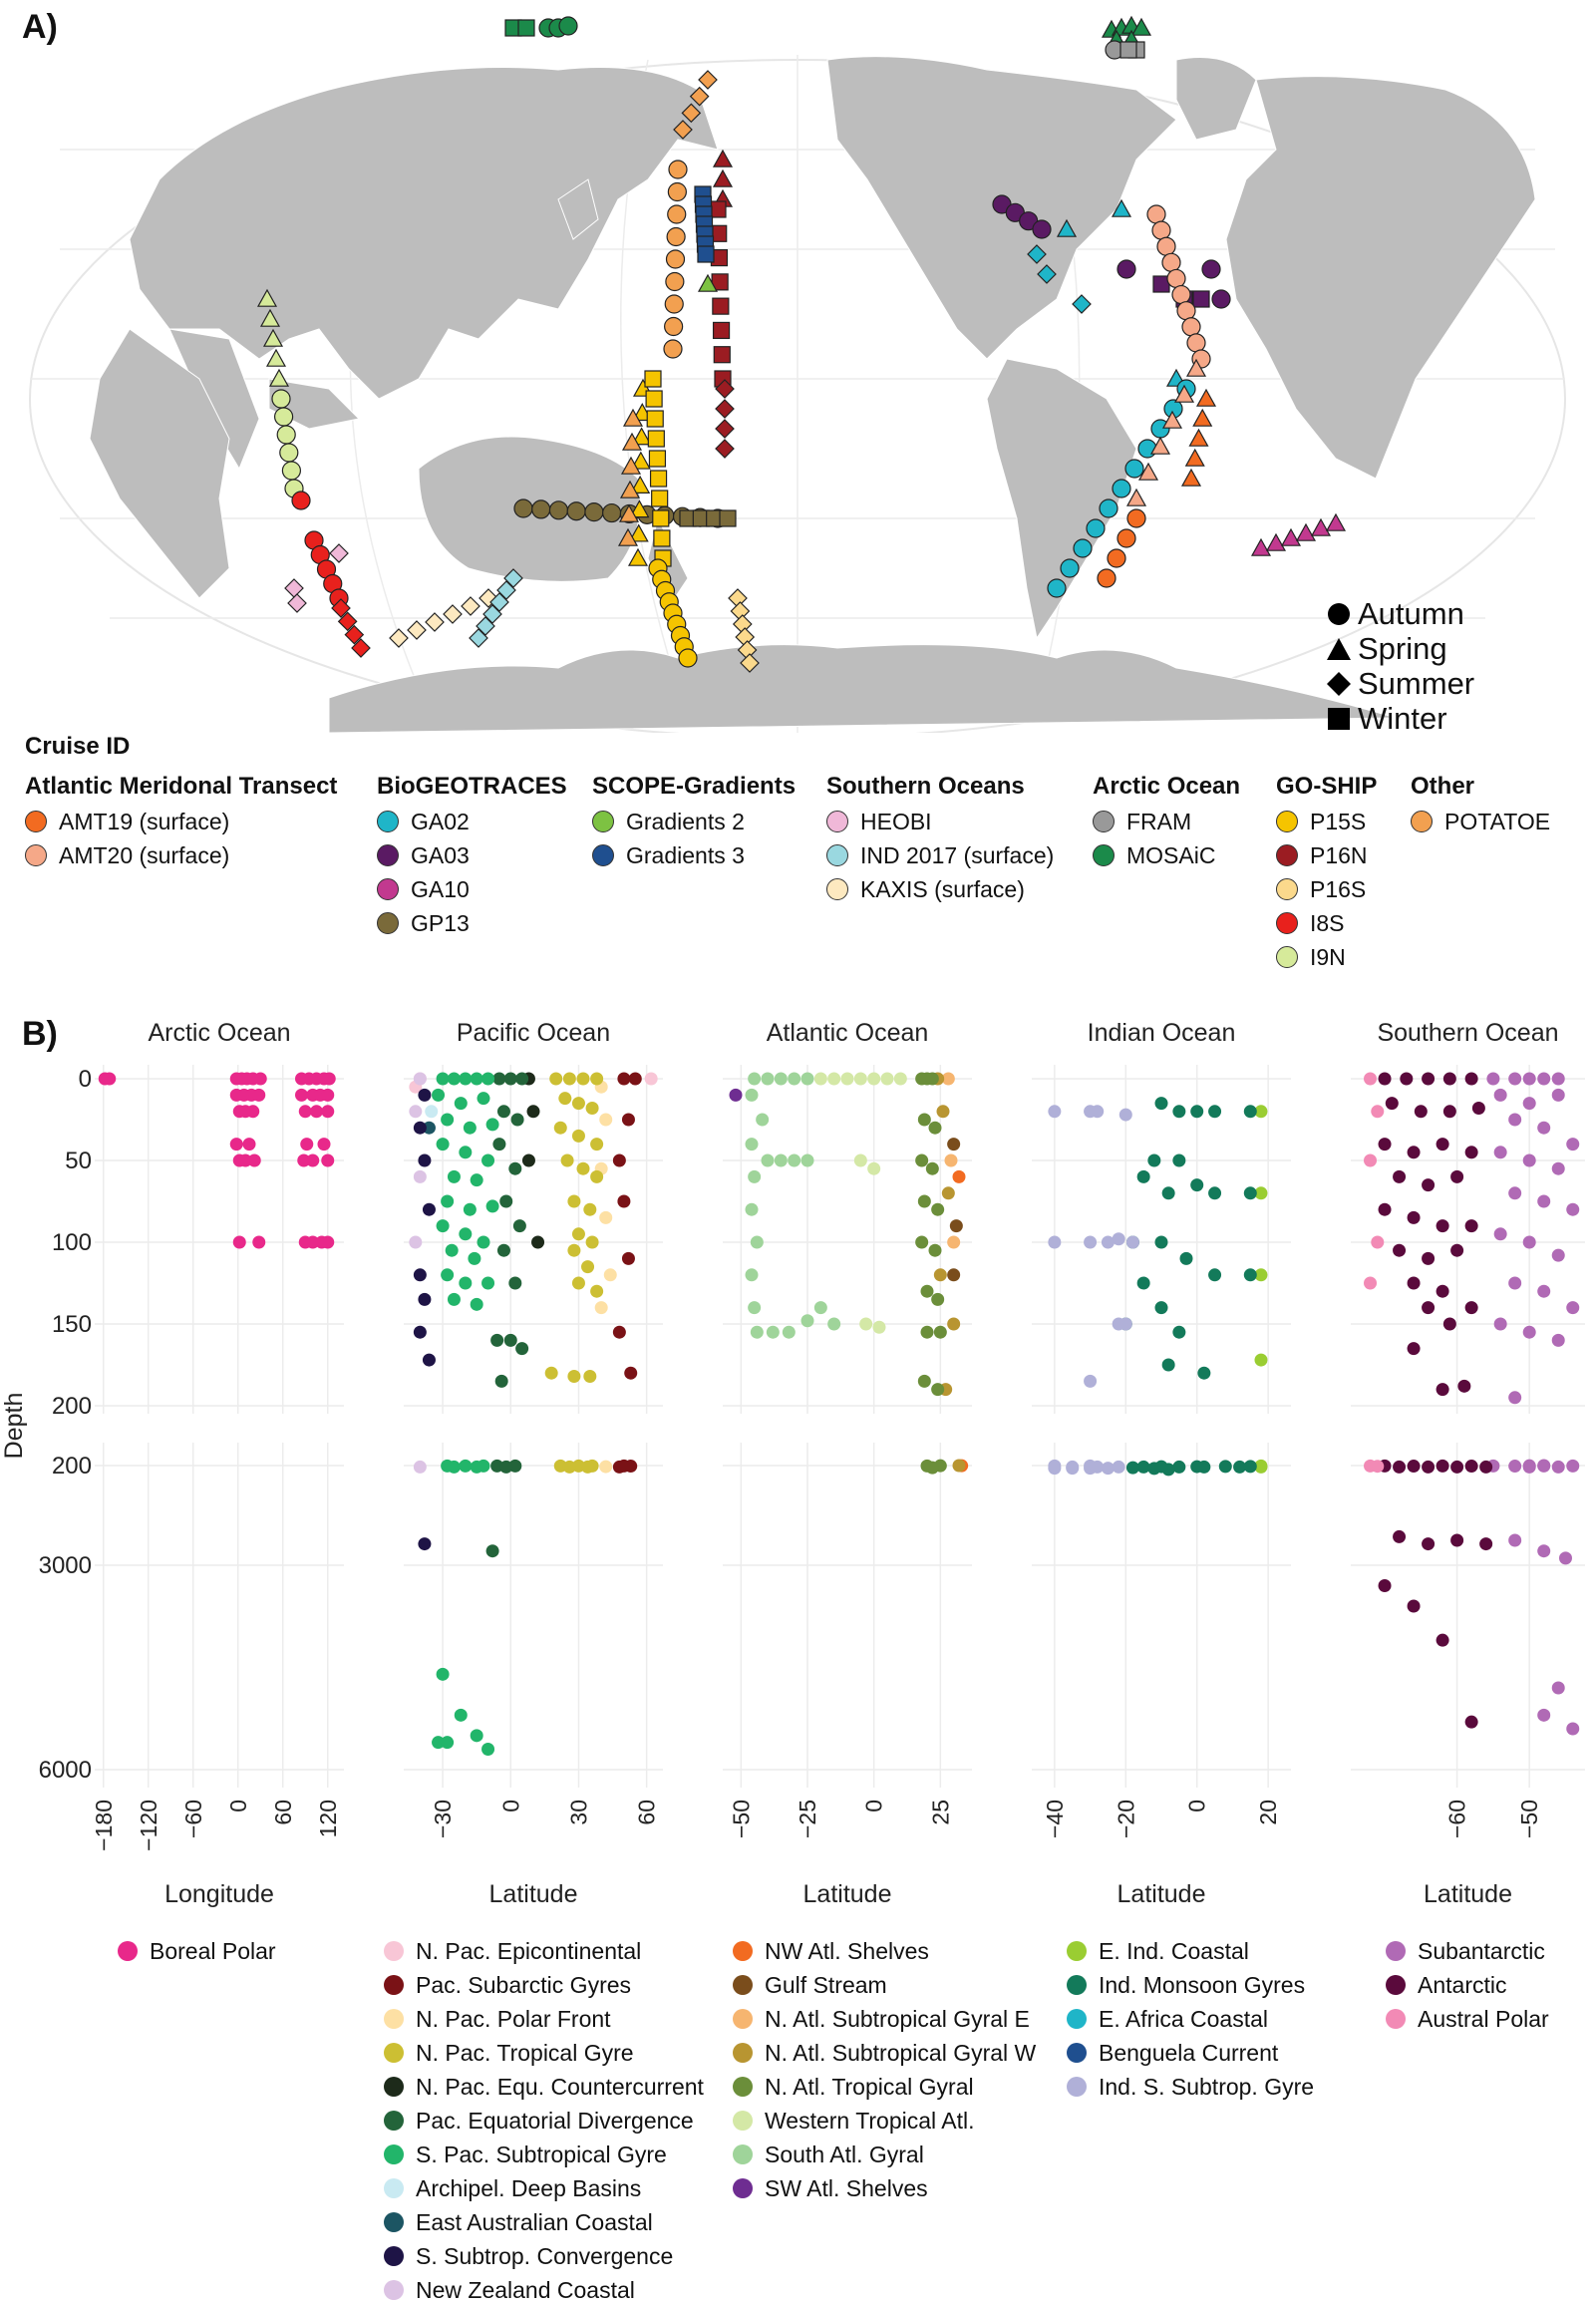  Describe the element at coordinates (884, 2121) in the screenshot. I see `province-legend-item: Western Tropical Atl.` at that location.